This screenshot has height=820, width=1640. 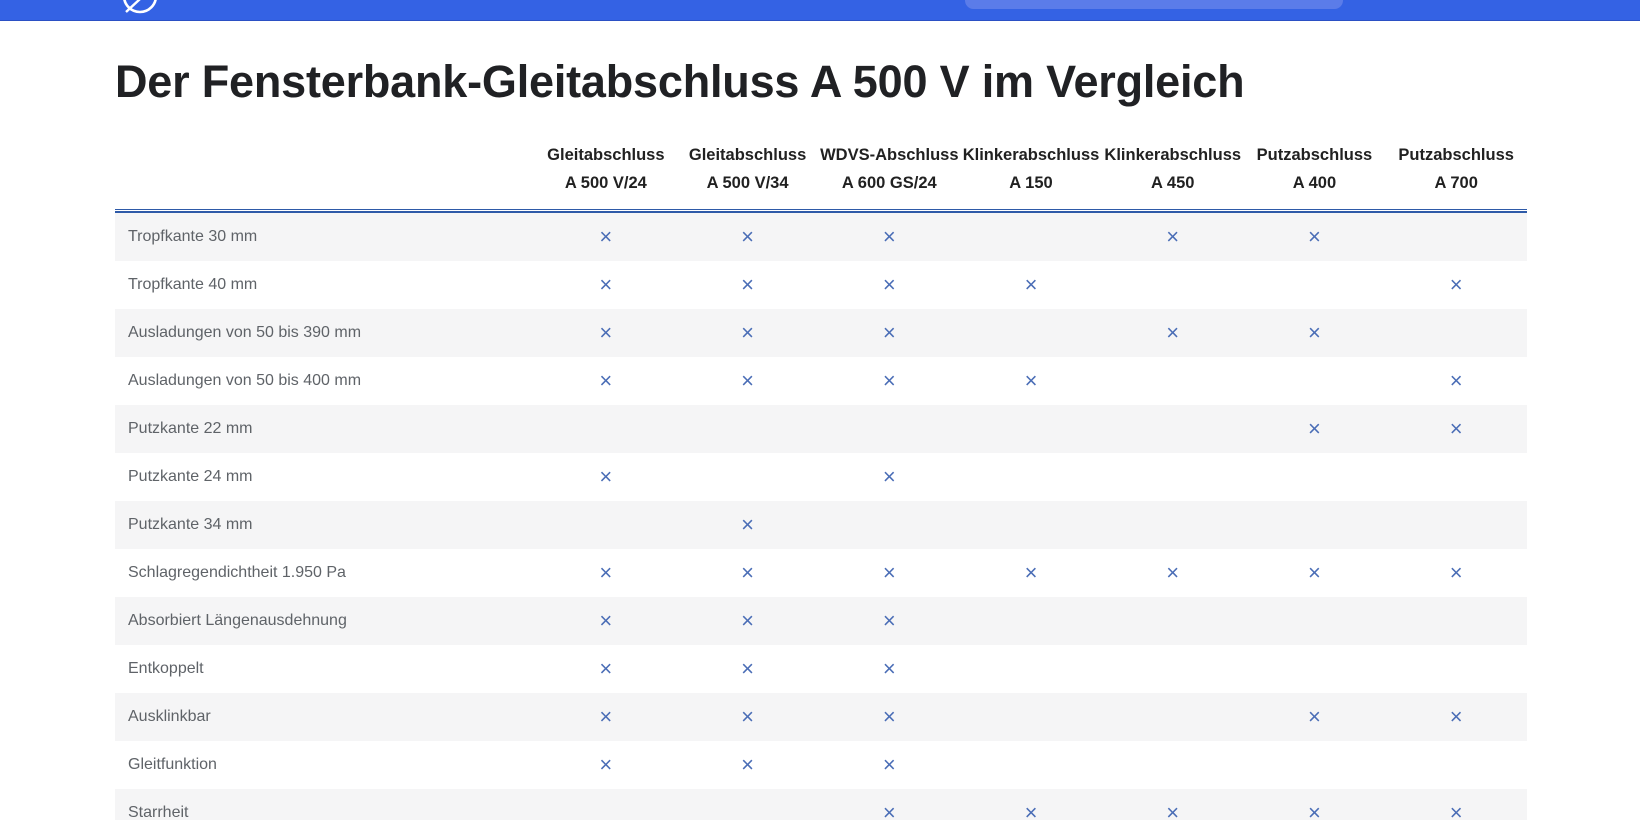 What do you see at coordinates (237, 620) in the screenshot?
I see `feature-label: Absorbiert Längenausdehnung` at bounding box center [237, 620].